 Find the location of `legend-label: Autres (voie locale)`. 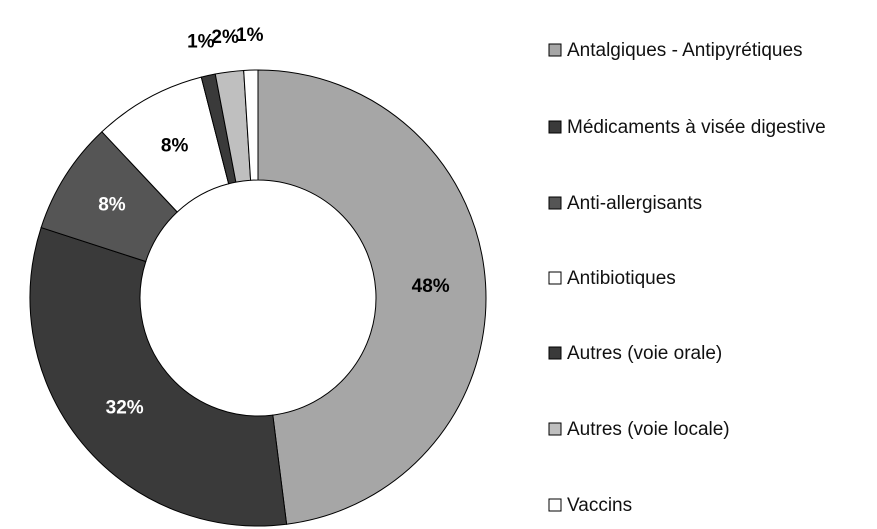

legend-label: Autres (voie locale) is located at coordinates (648, 429).